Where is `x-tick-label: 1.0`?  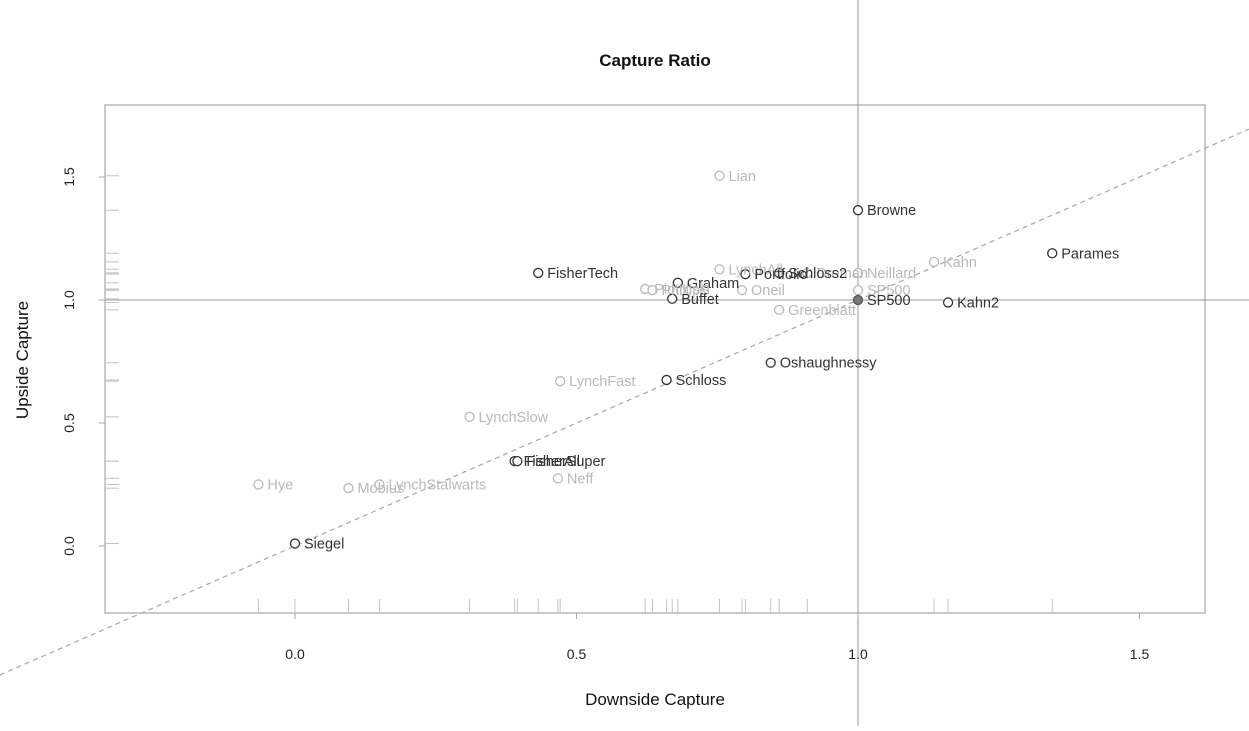
x-tick-label: 1.0 is located at coordinates (858, 654).